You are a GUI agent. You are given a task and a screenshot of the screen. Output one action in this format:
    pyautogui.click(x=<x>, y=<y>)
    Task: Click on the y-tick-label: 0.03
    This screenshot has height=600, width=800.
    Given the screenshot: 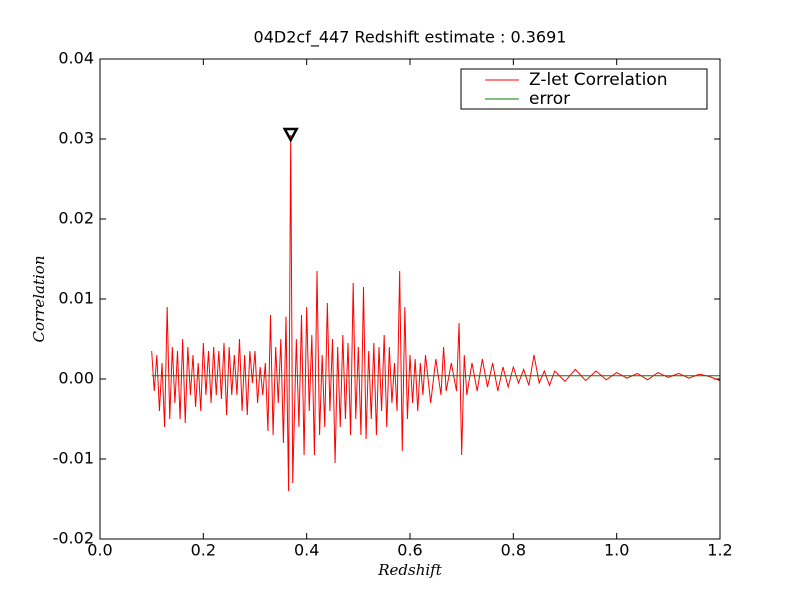 What is the action you would take?
    pyautogui.click(x=76, y=138)
    